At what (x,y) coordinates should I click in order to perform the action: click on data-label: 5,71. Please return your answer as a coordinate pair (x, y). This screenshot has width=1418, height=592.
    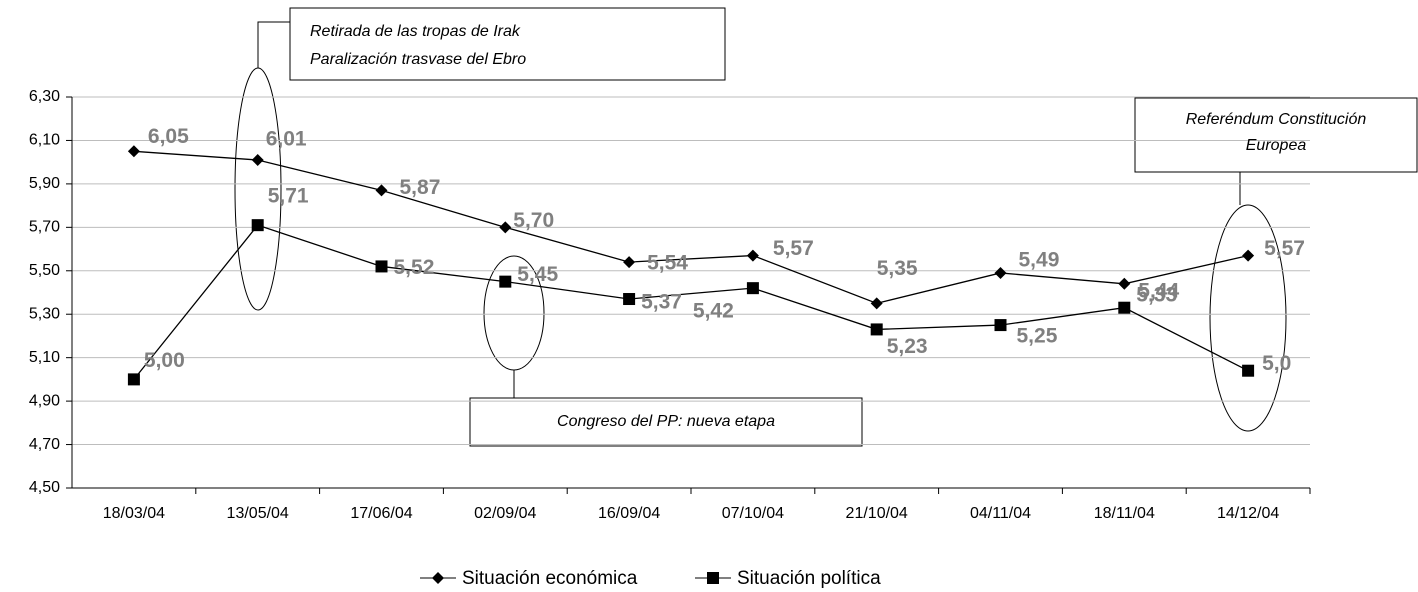
    Looking at the image, I should click on (288, 196).